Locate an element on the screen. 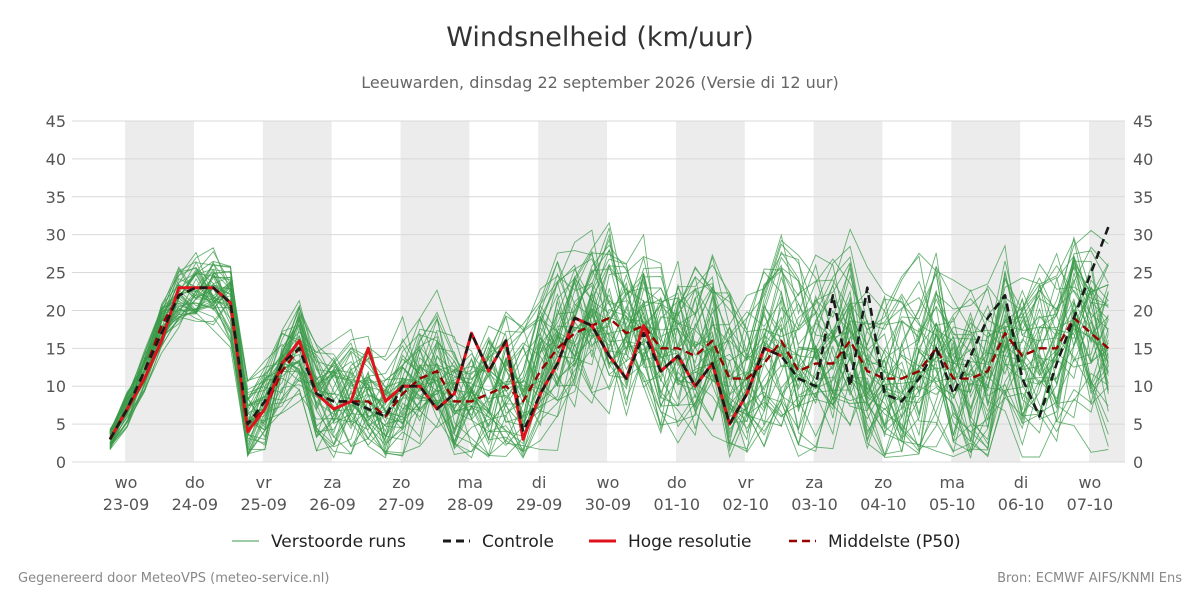 This screenshot has width=1200, height=600. x-tick-date: 06-10 is located at coordinates (1021, 504).